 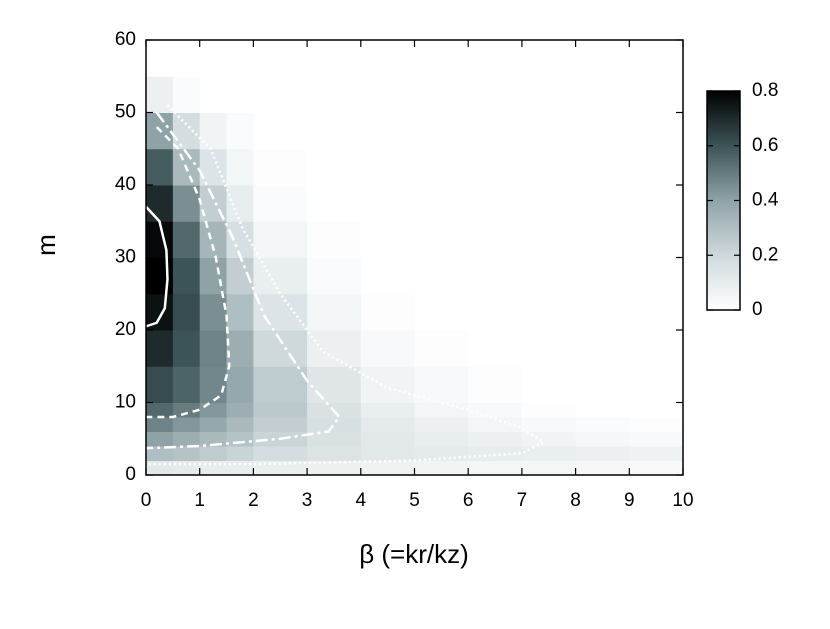 What do you see at coordinates (146, 500) in the screenshot?
I see `x-tick-label: 0` at bounding box center [146, 500].